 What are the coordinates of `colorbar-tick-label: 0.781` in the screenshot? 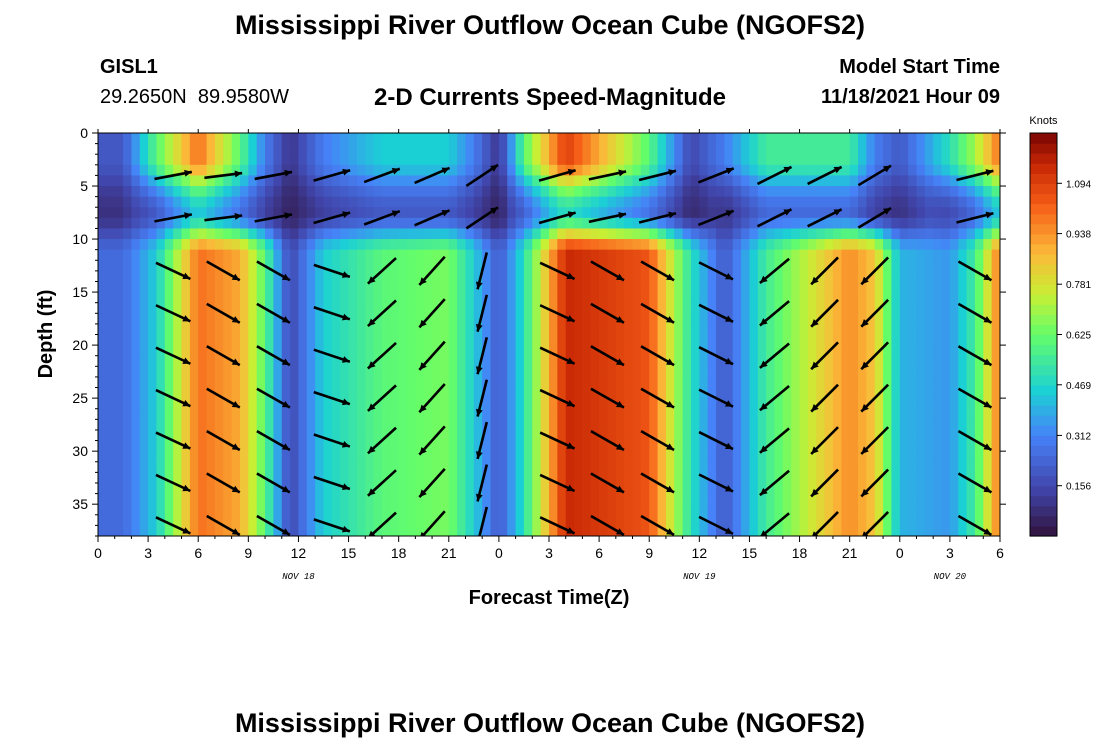 It's located at (1078, 285).